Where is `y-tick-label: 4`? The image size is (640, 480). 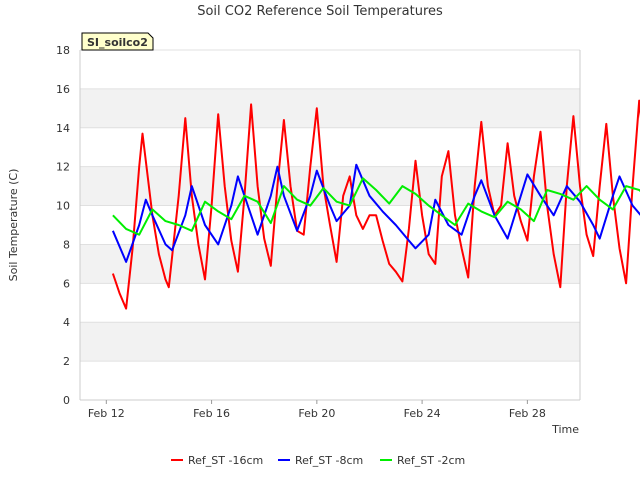
y-tick-label: 4 is located at coordinates (66, 322).